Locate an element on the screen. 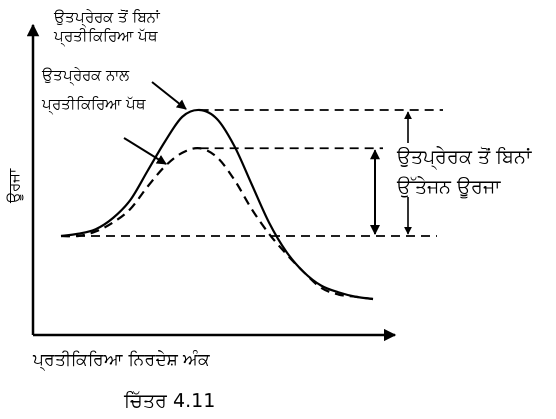 The height and width of the screenshot is (419, 556). annotation: ਉਤਪ੍ਰੇਰਕ ਤੋਂ ਬਿਨਾਂ ਪ੍ਰਤੀਕਿਰਿਆ ਪੱਥ is located at coordinates (107, 26).